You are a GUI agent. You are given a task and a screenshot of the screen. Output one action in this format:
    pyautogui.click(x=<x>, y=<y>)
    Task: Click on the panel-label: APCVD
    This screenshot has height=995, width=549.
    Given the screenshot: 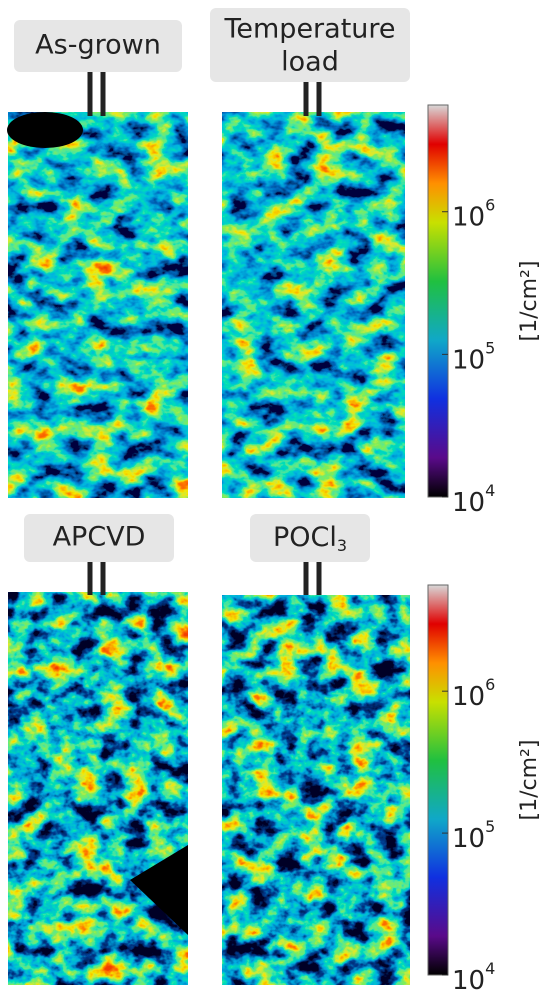 What is the action you would take?
    pyautogui.click(x=99, y=537)
    